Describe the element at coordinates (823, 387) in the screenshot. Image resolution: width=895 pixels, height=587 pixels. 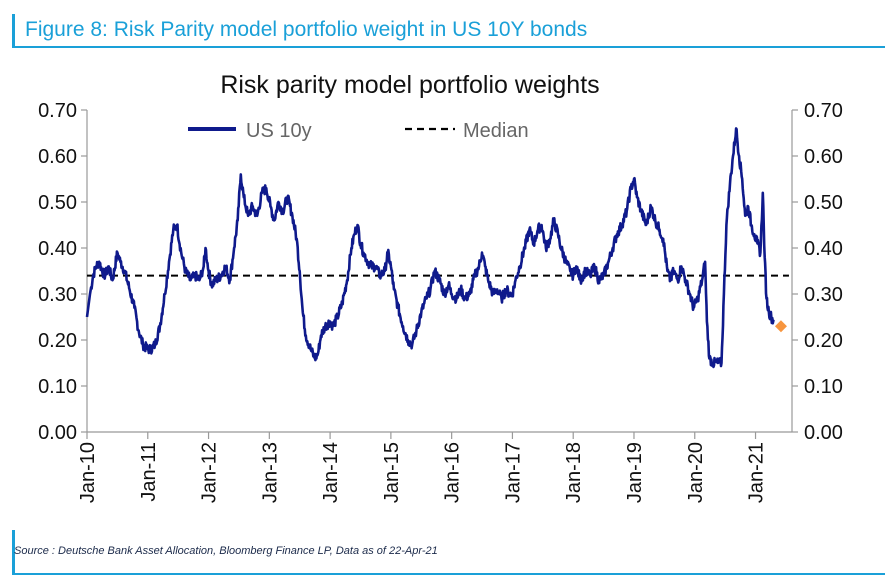
I see `y-tick-label-right: 0.10` at that location.